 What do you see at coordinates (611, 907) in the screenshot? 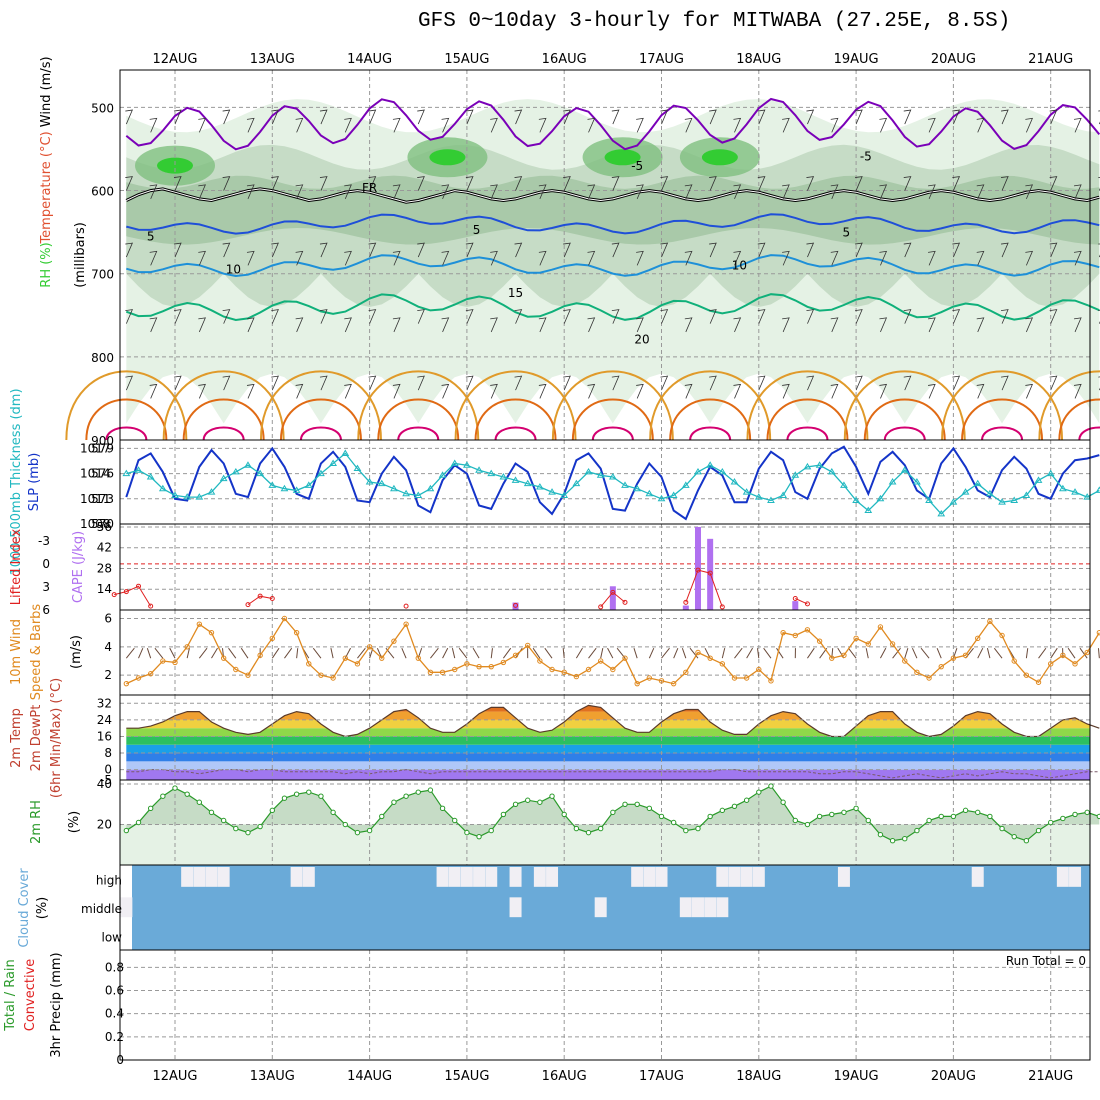
I see `cloud-fill` at bounding box center [611, 907].